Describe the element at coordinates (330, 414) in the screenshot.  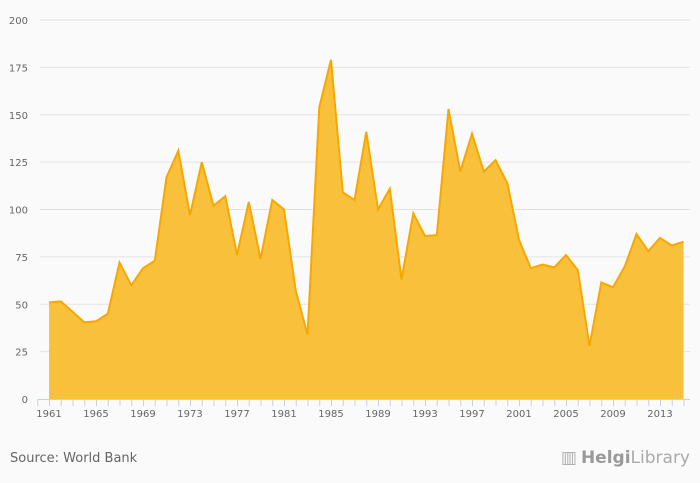
I see `x-tick-label: 1985` at that location.